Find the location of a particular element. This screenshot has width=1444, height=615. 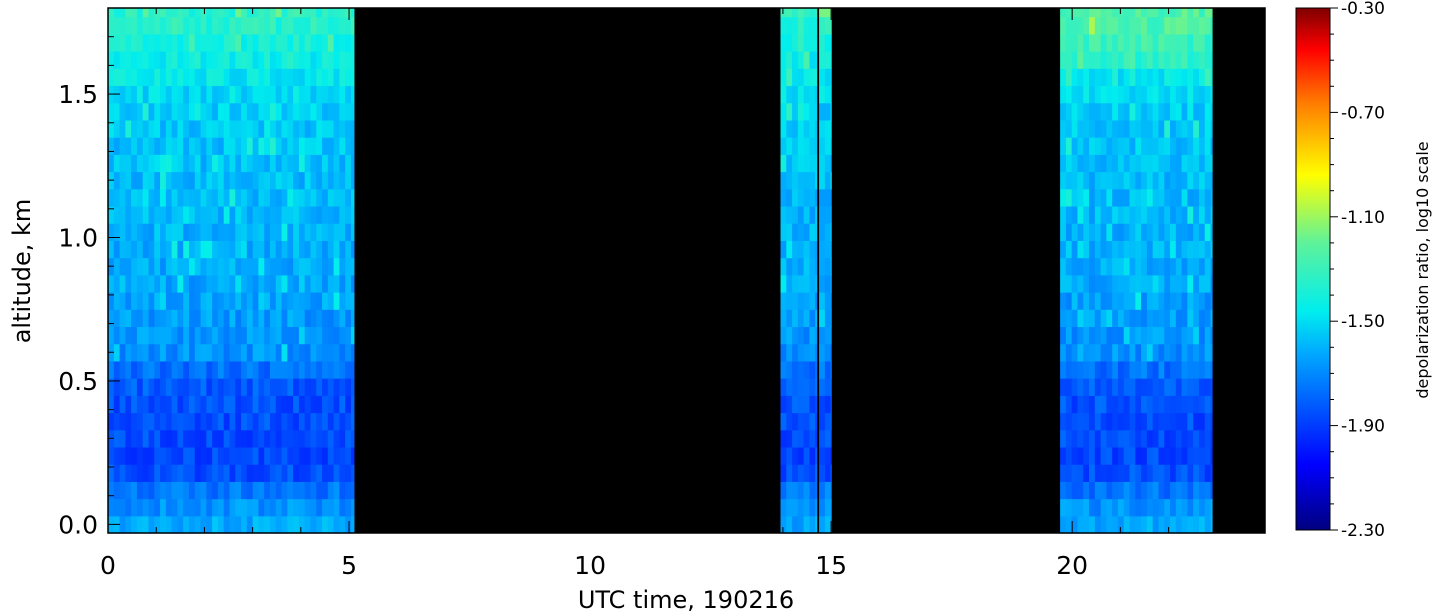

x-tick-label: 10 is located at coordinates (590, 565).